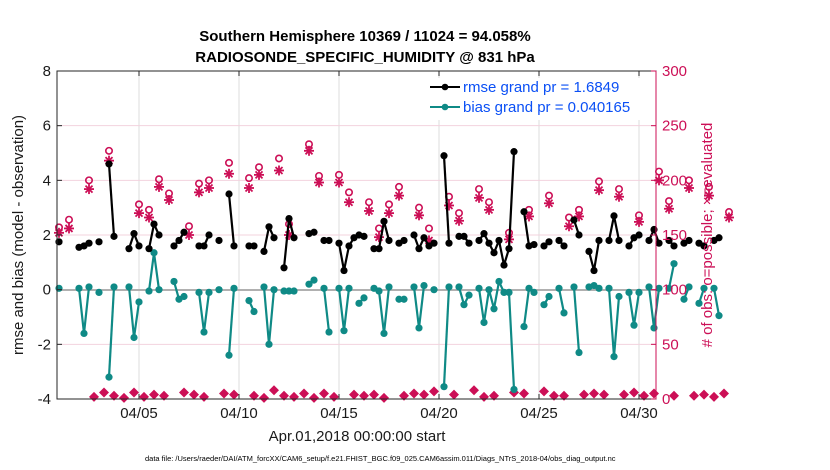 The width and height of the screenshot is (830, 470). Describe the element at coordinates (594, 255) in the screenshot. I see `rmse-line` at that location.